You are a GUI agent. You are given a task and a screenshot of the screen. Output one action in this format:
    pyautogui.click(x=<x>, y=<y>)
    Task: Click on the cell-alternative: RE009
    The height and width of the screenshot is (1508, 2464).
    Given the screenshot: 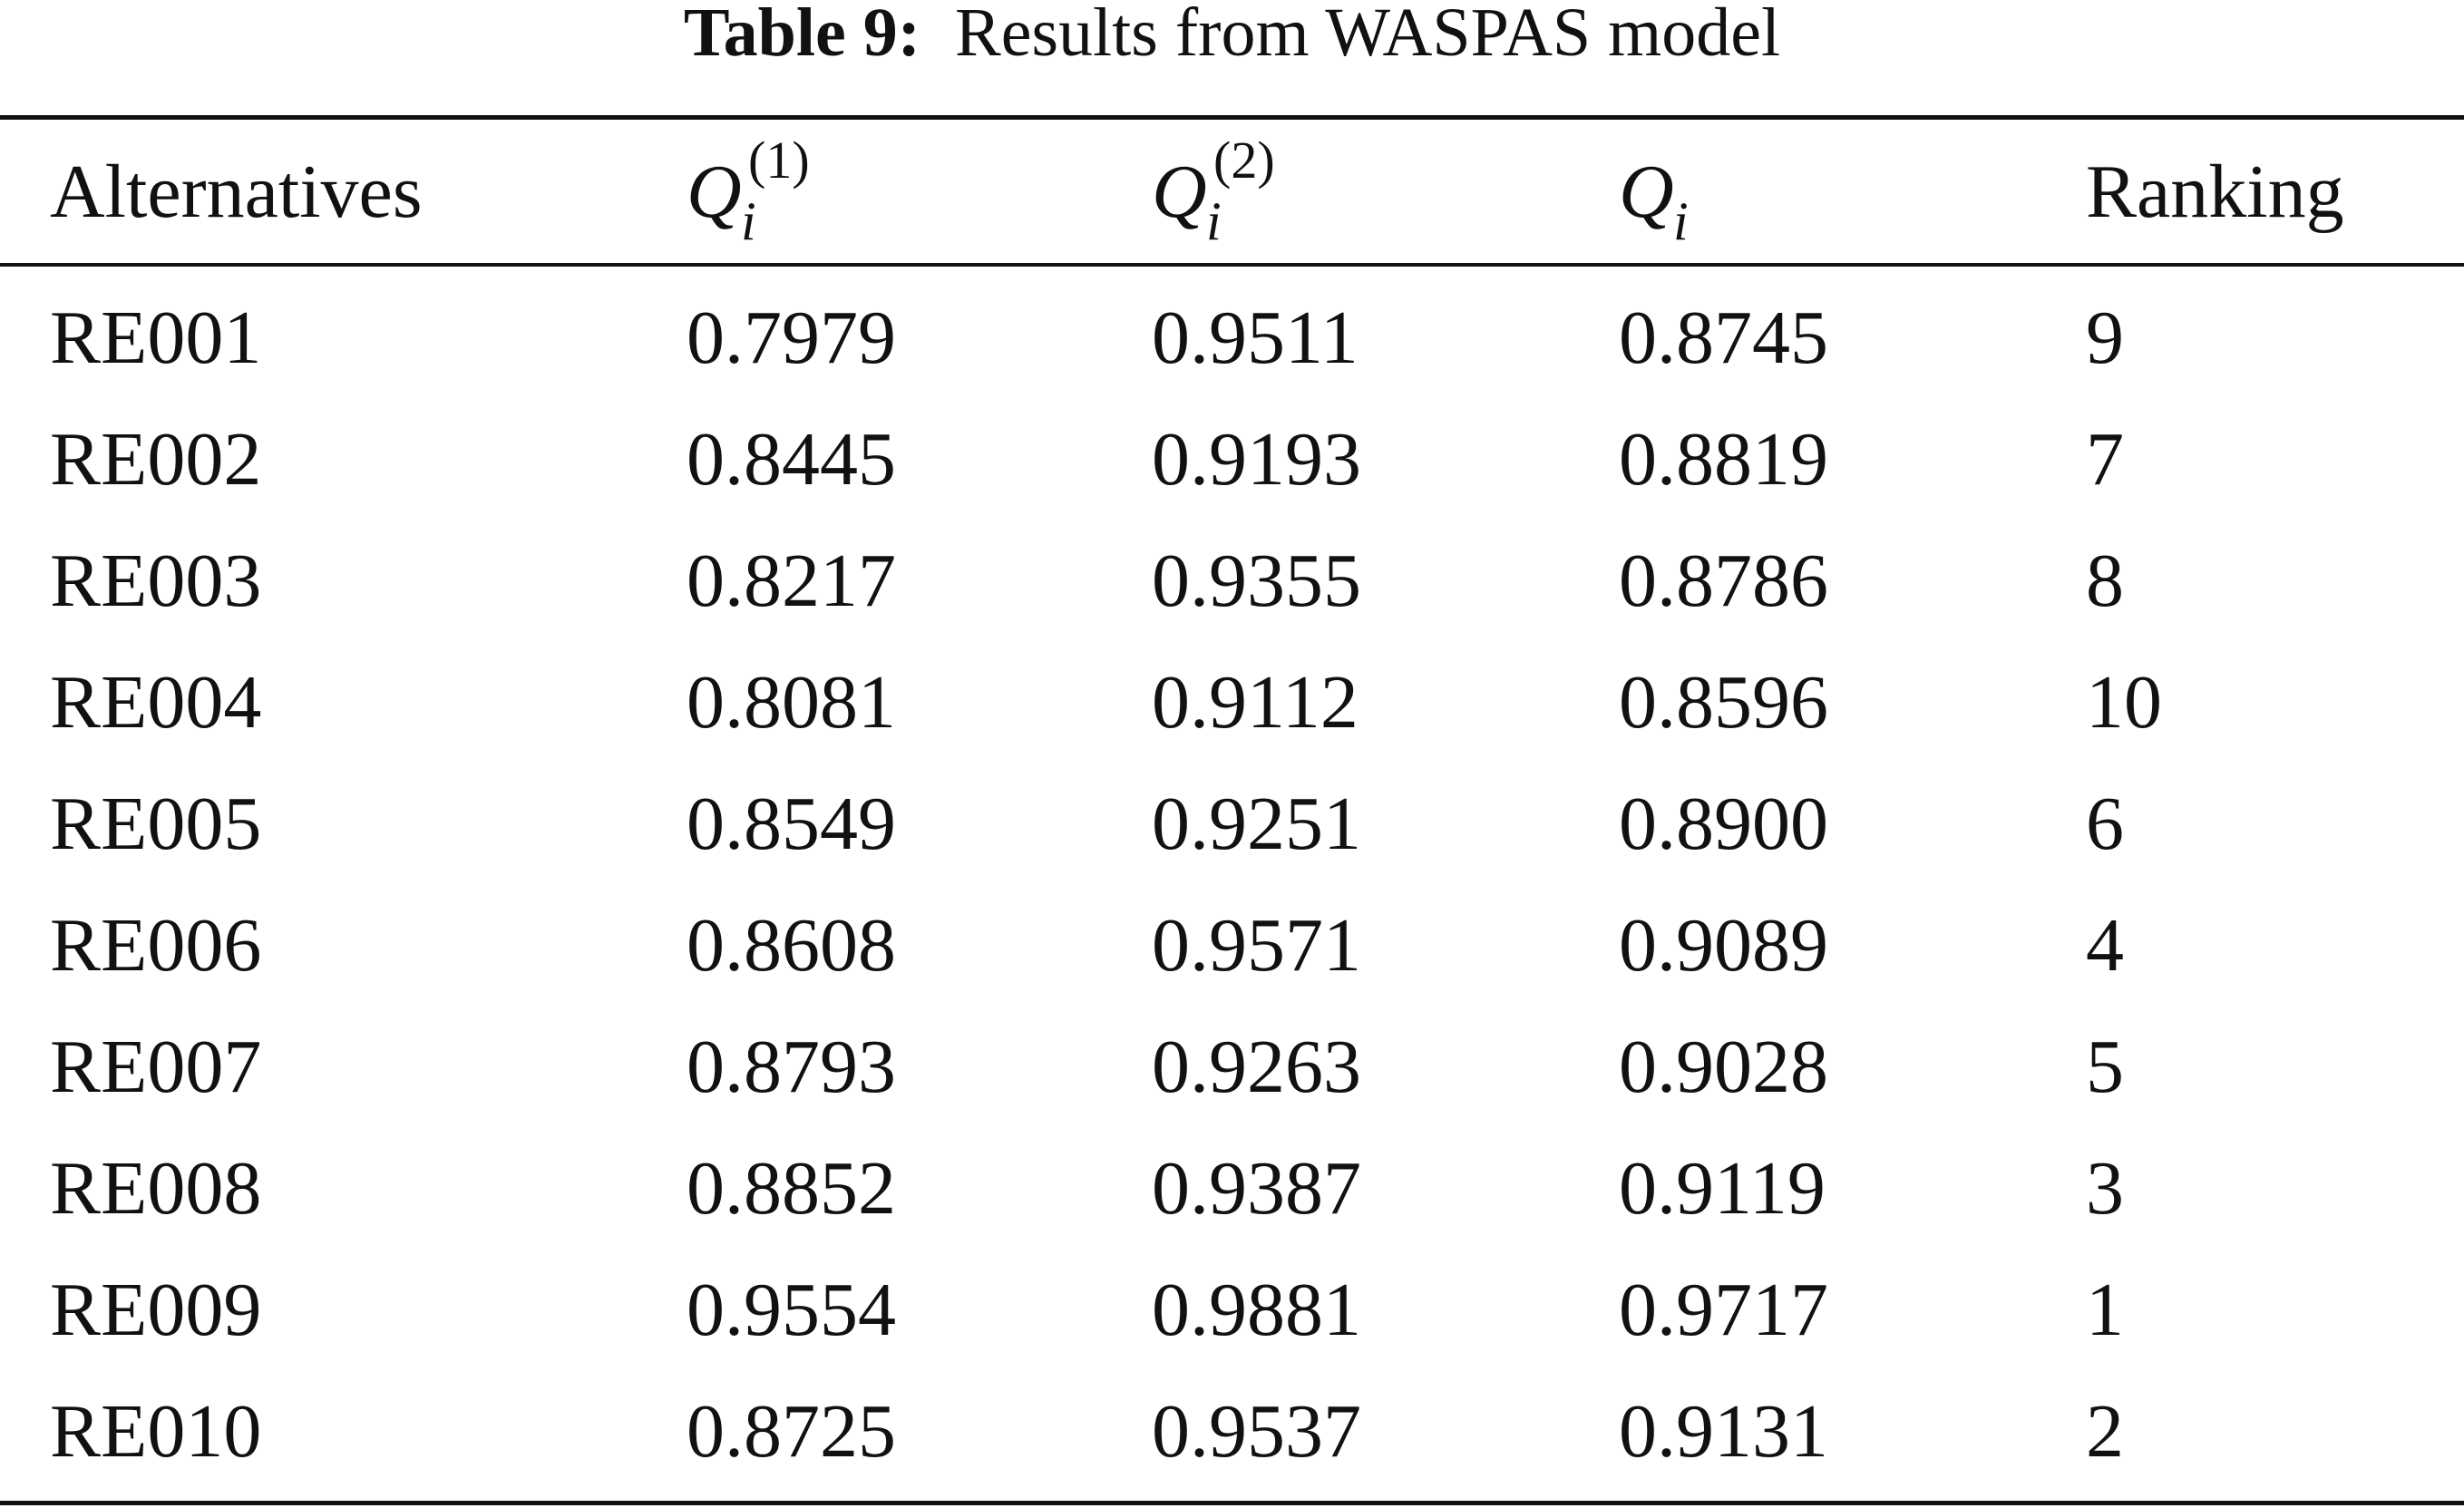 What is the action you would take?
    pyautogui.click(x=156, y=1310)
    